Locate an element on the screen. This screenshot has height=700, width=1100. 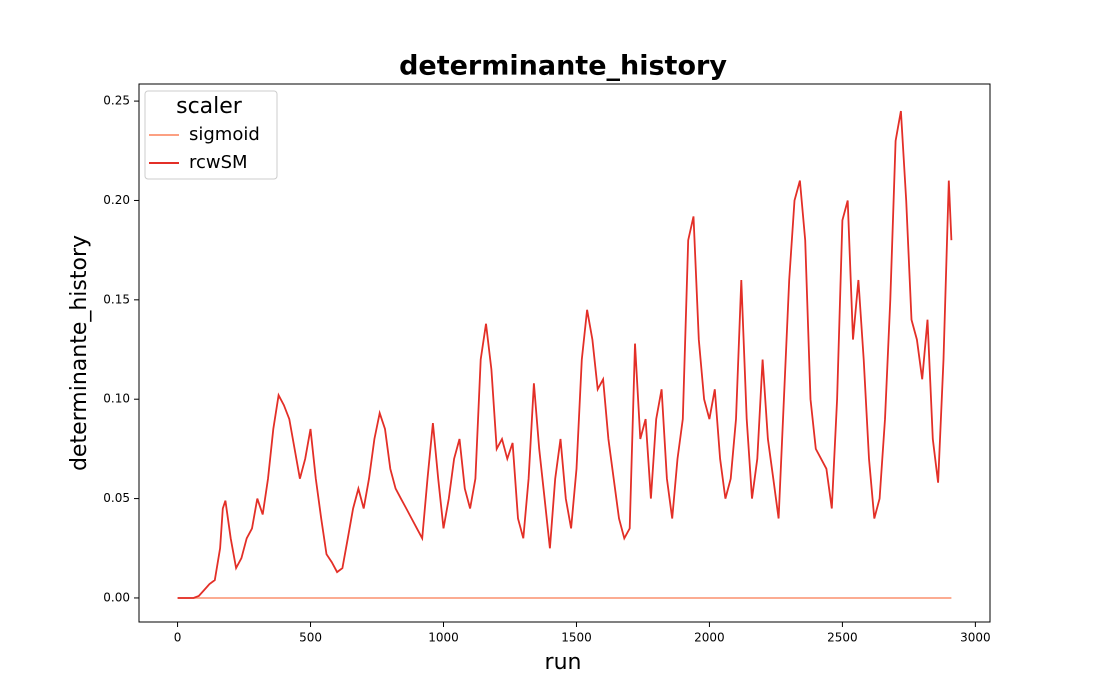
y-tick-label: 0.20 is located at coordinates (116, 200).